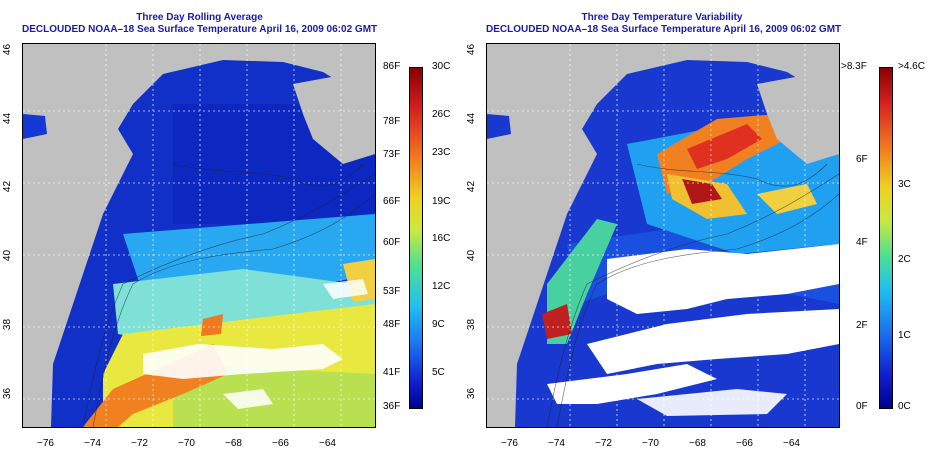 The height and width of the screenshot is (475, 950). I want to click on left-cbar-c-4: 16C, so click(441, 238).